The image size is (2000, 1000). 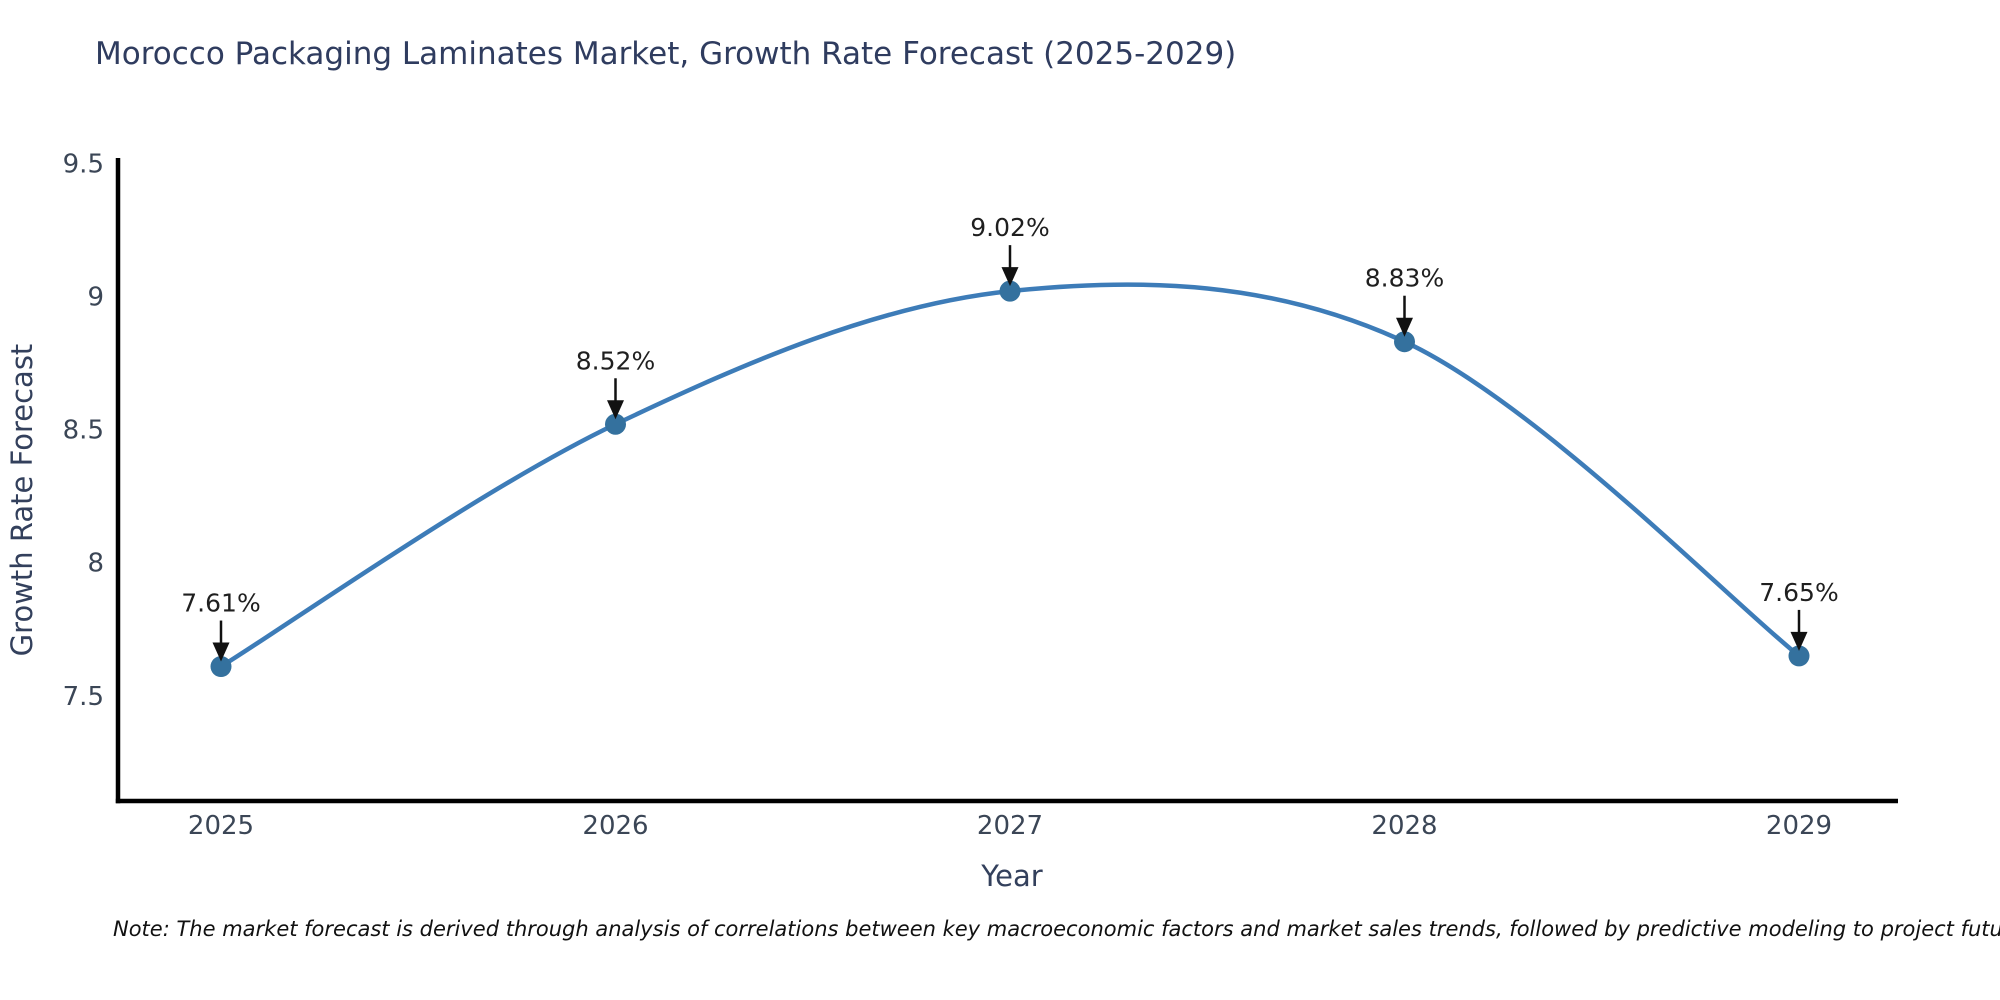 I want to click on y-tick-label: 8.5, so click(x=83, y=431).